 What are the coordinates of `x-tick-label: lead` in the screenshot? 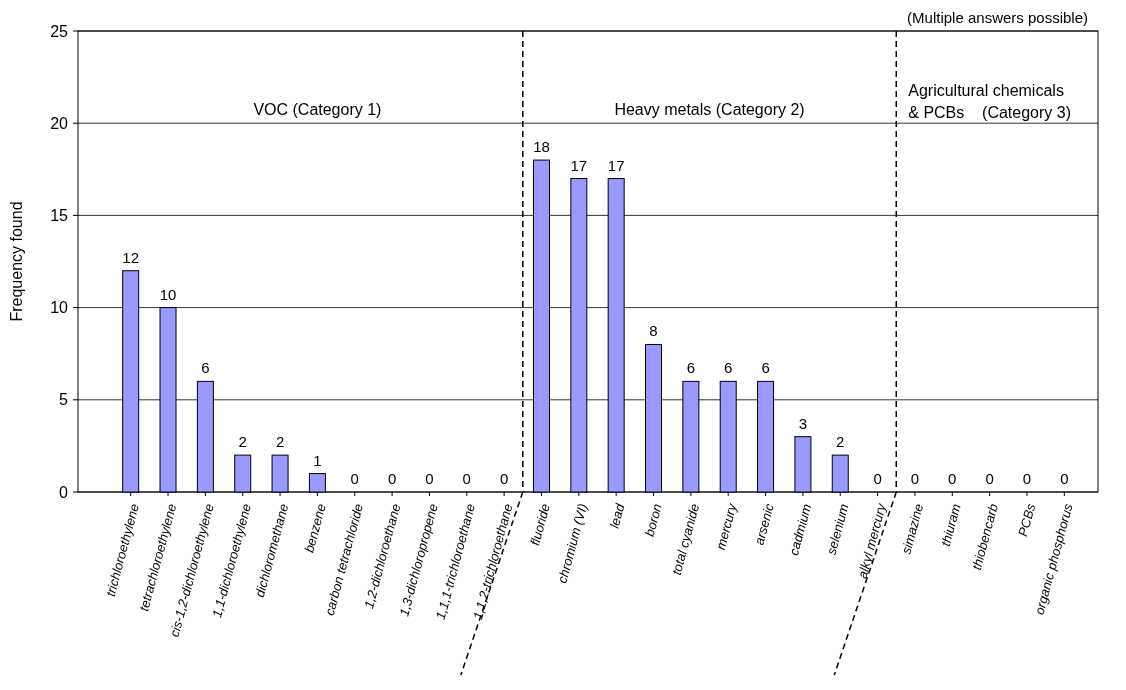 It's located at (617, 515).